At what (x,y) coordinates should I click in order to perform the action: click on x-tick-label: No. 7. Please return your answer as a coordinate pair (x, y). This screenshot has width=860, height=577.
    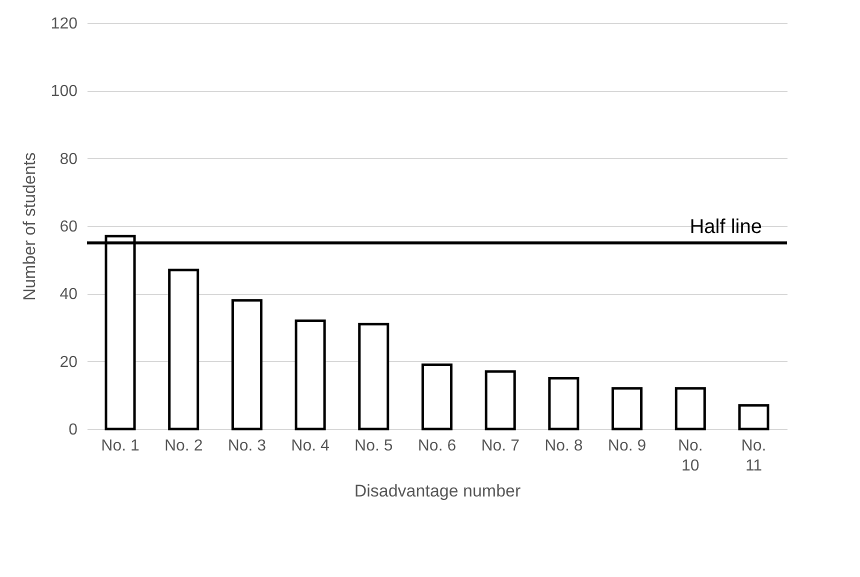
    Looking at the image, I should click on (500, 446).